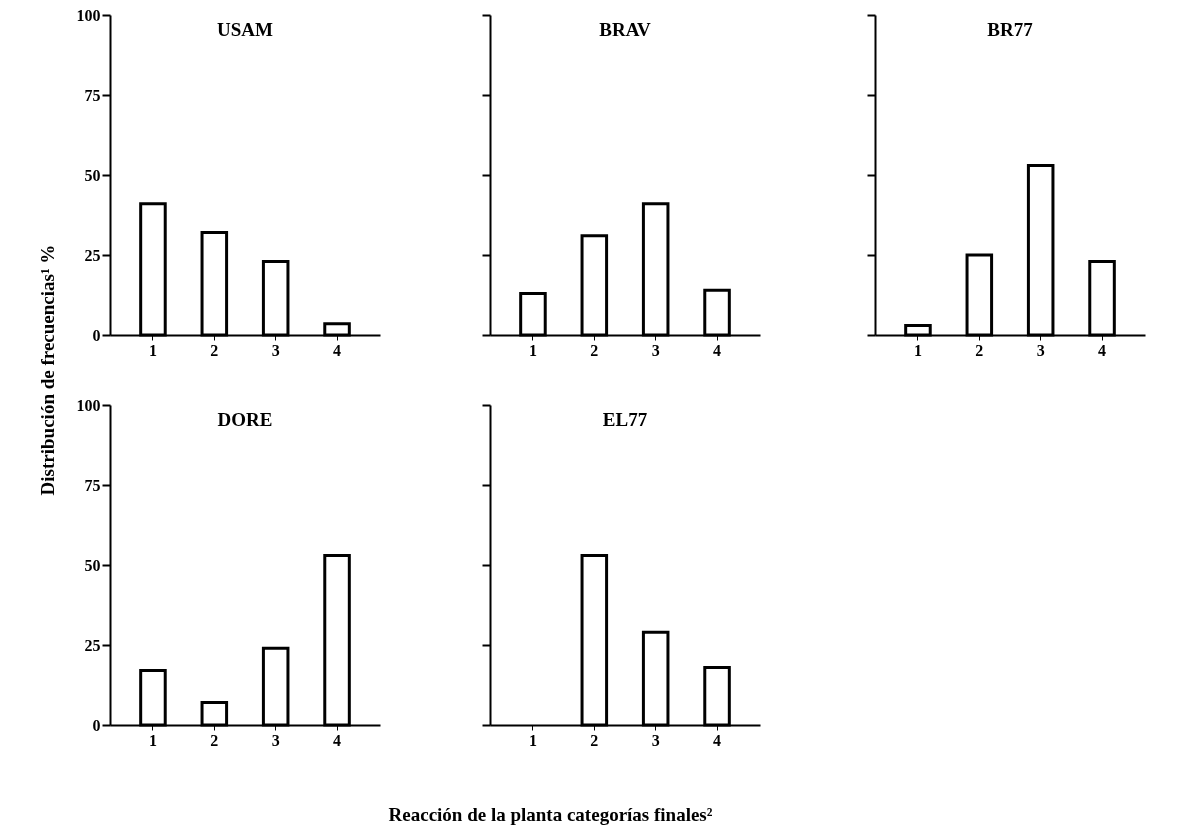 The image size is (1186, 834). Describe the element at coordinates (47, 370) in the screenshot. I see `y-axis-title: Distribución de frecuencias¹ %` at that location.